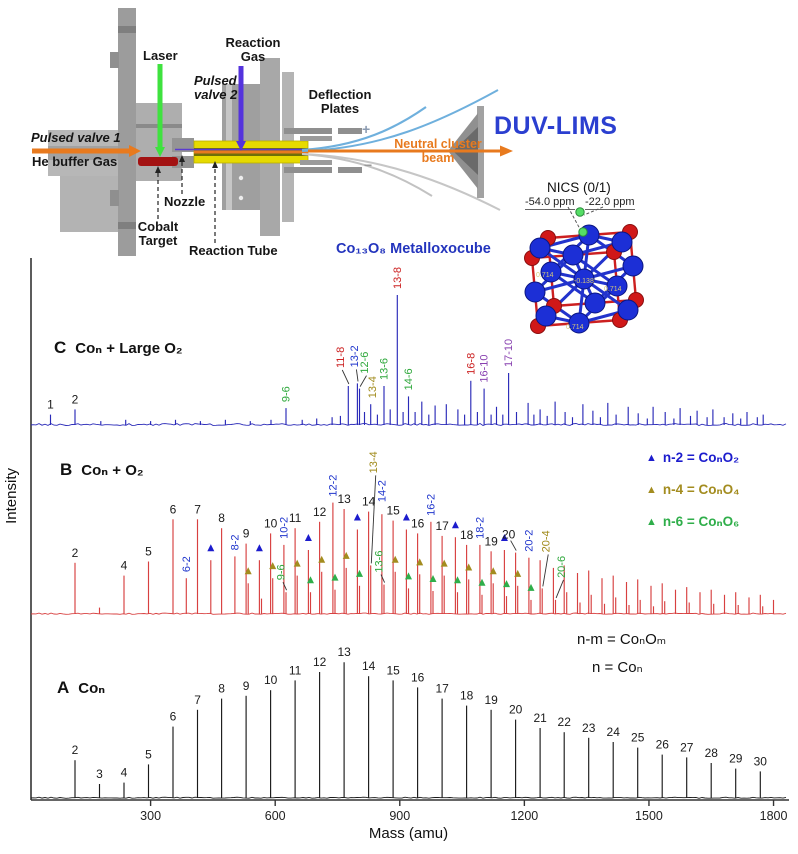  What do you see at coordinates (60, 347) in the screenshot?
I see `panel-c-letter: C` at bounding box center [60, 347].